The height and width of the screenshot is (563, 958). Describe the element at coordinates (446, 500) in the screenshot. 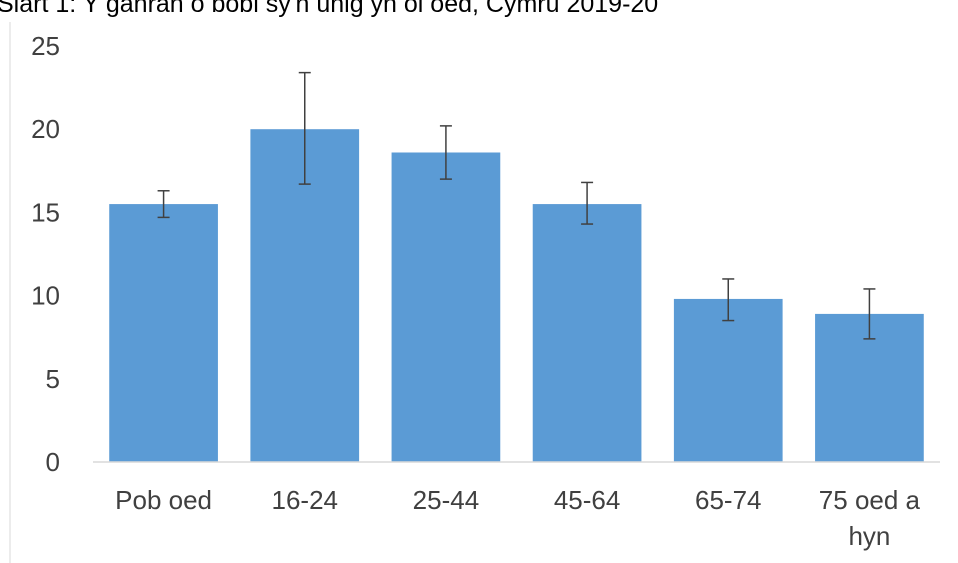

I see `x-tick-label: 25-44` at that location.